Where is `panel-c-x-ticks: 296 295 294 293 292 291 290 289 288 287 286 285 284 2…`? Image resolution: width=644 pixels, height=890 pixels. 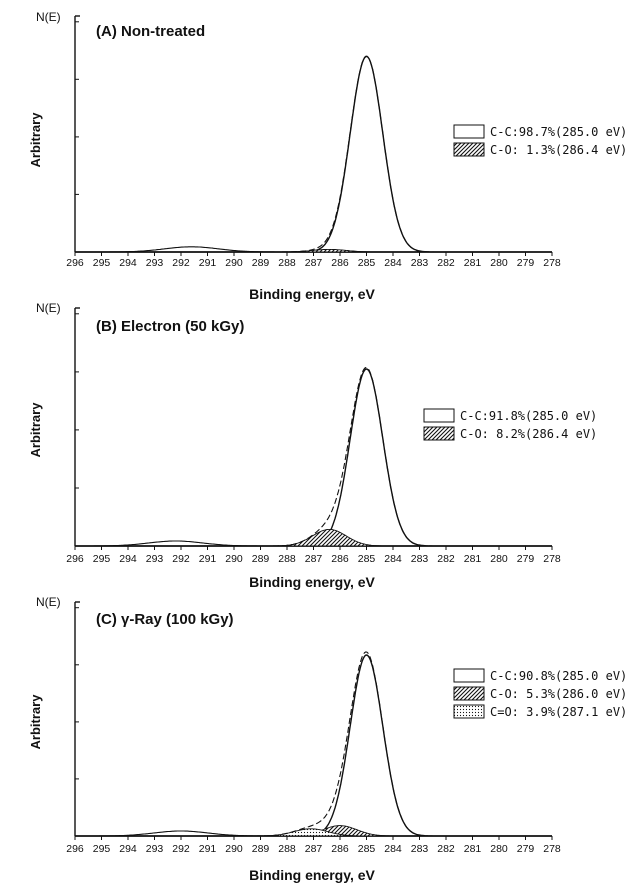
panel-c-x-ticks: 296 295 294 293 292 291 290 289 288 287 286 285 284 2… is located at coordinates (313, 845).